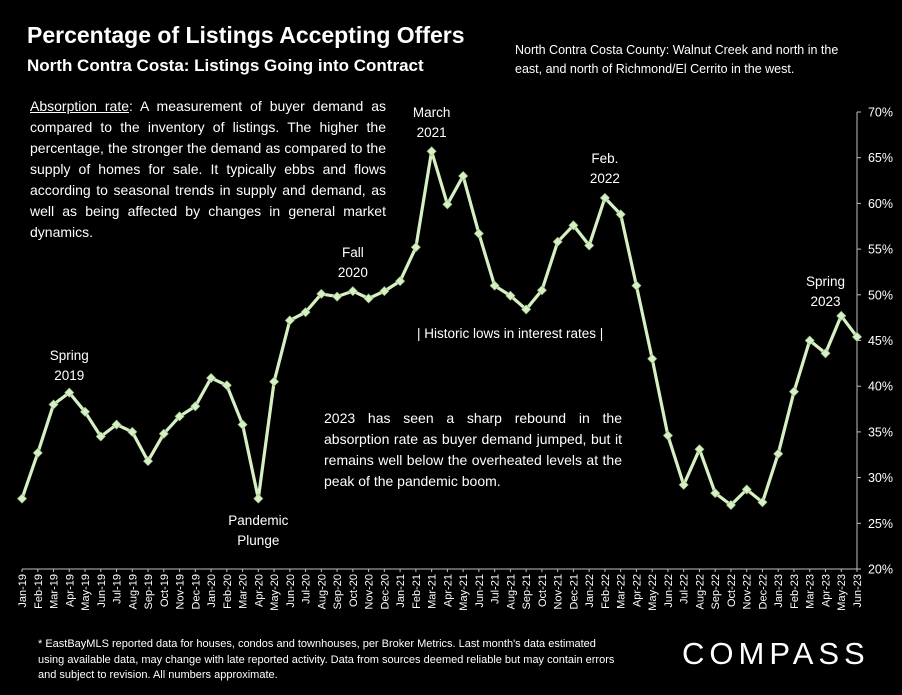 This screenshot has width=902, height=695. Describe the element at coordinates (880, 387) in the screenshot. I see `y-tick-label: 40%` at that location.